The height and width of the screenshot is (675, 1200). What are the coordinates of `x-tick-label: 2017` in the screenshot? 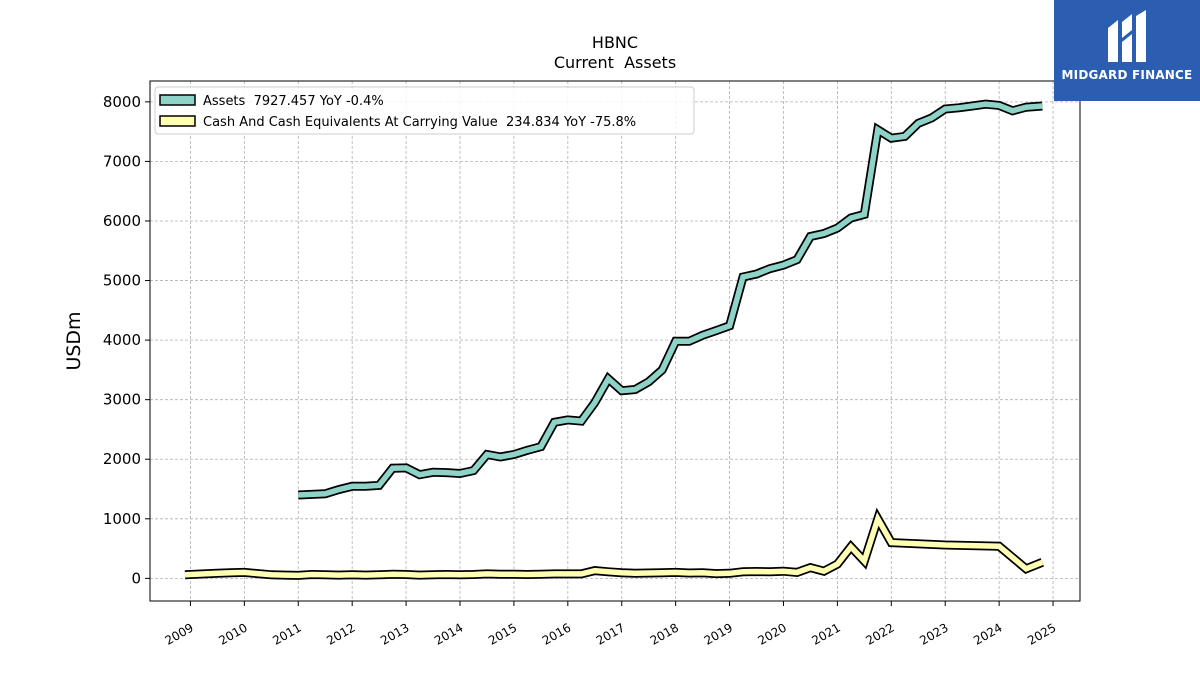 It's located at (610, 633).